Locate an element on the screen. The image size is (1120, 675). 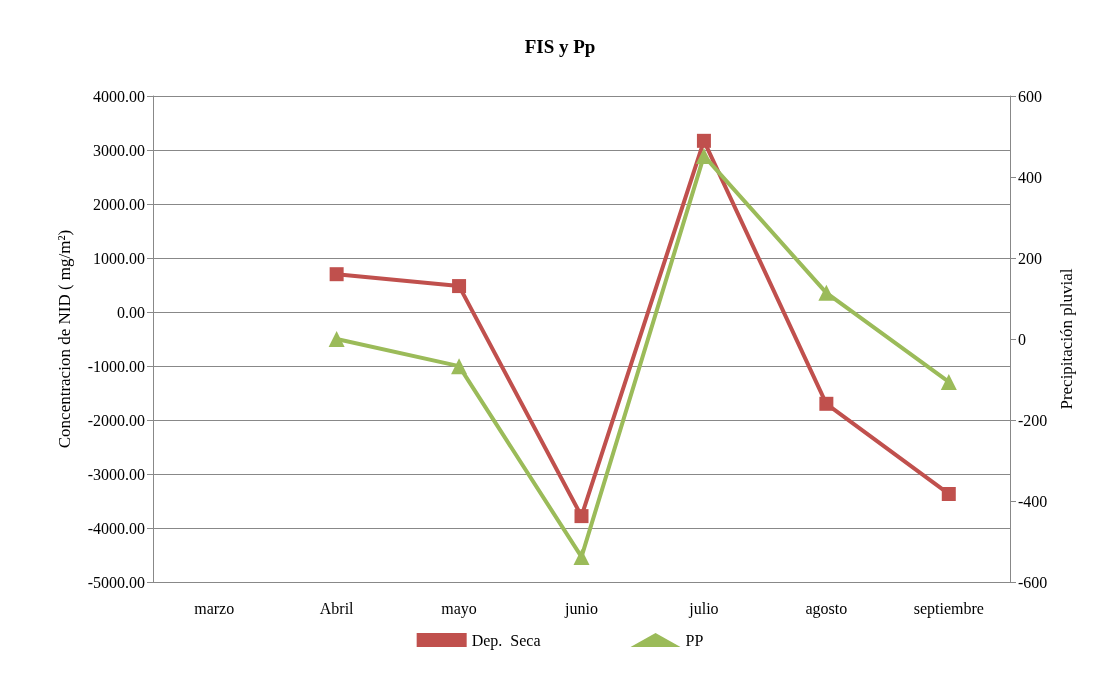
y-tick-label: 1000.00 is located at coordinates (119, 258).